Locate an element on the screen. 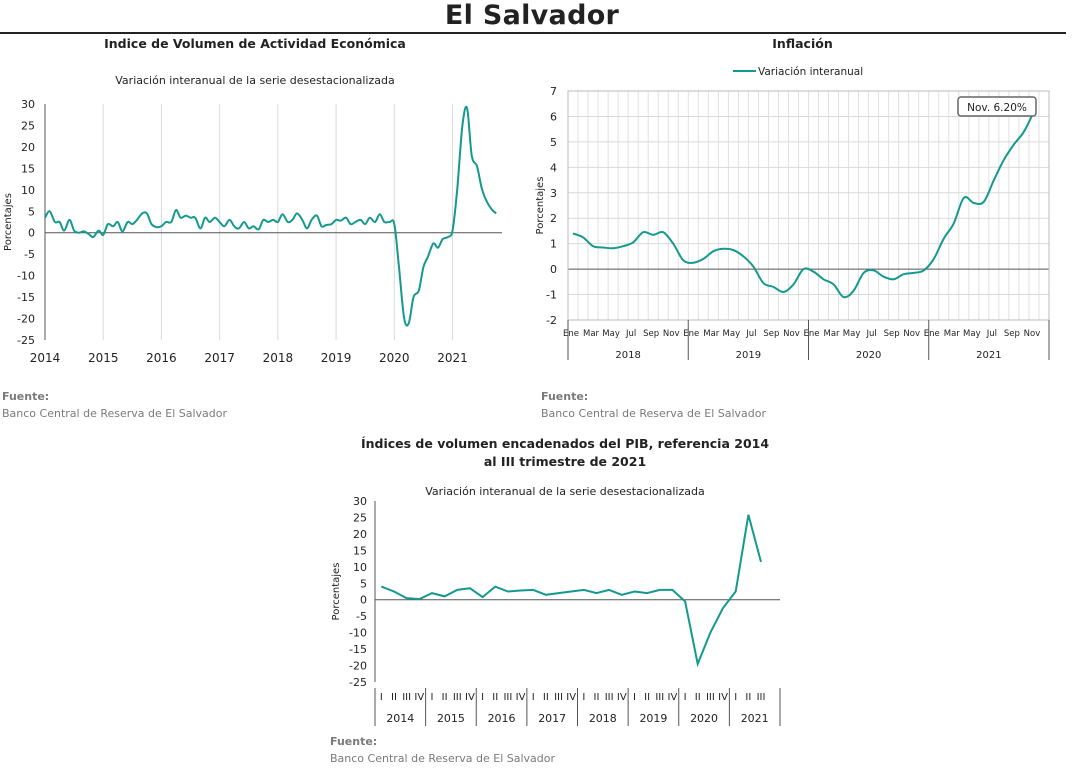 The width and height of the screenshot is (1076, 776). inflation-source-label: Fuente: is located at coordinates (565, 396).